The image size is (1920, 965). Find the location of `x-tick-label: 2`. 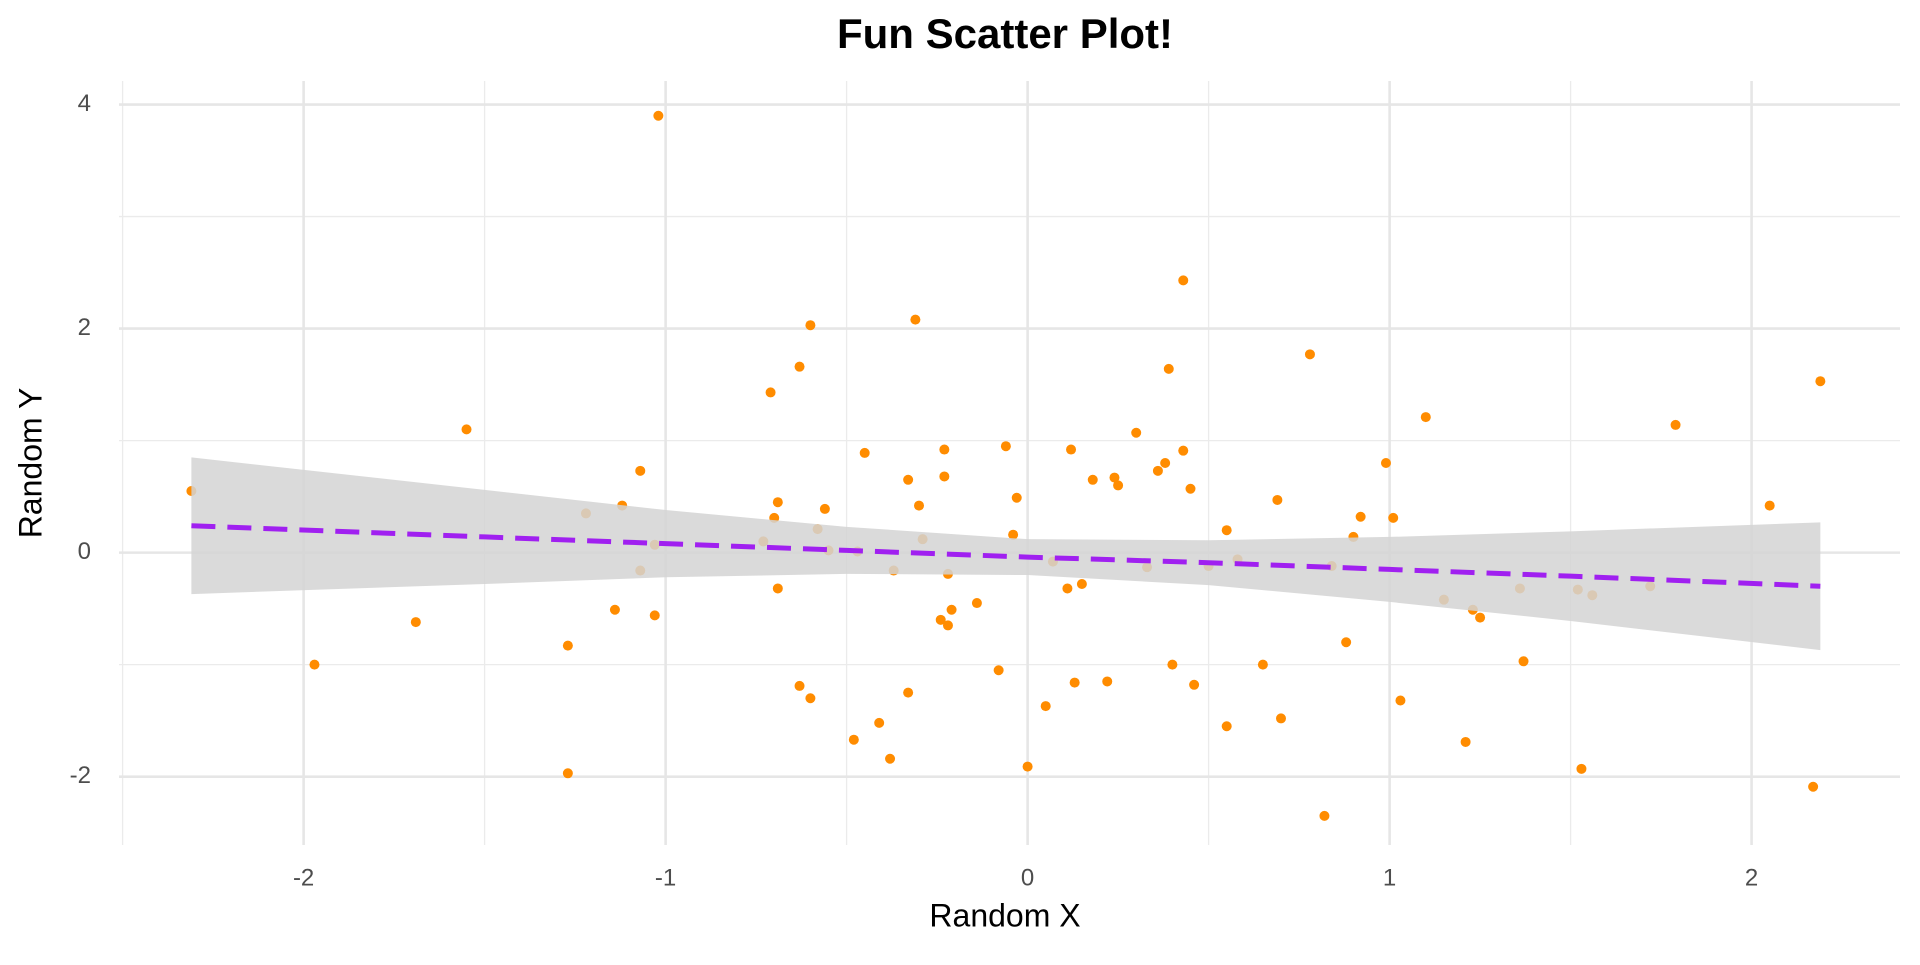

x-tick-label: 2 is located at coordinates (1751, 877).